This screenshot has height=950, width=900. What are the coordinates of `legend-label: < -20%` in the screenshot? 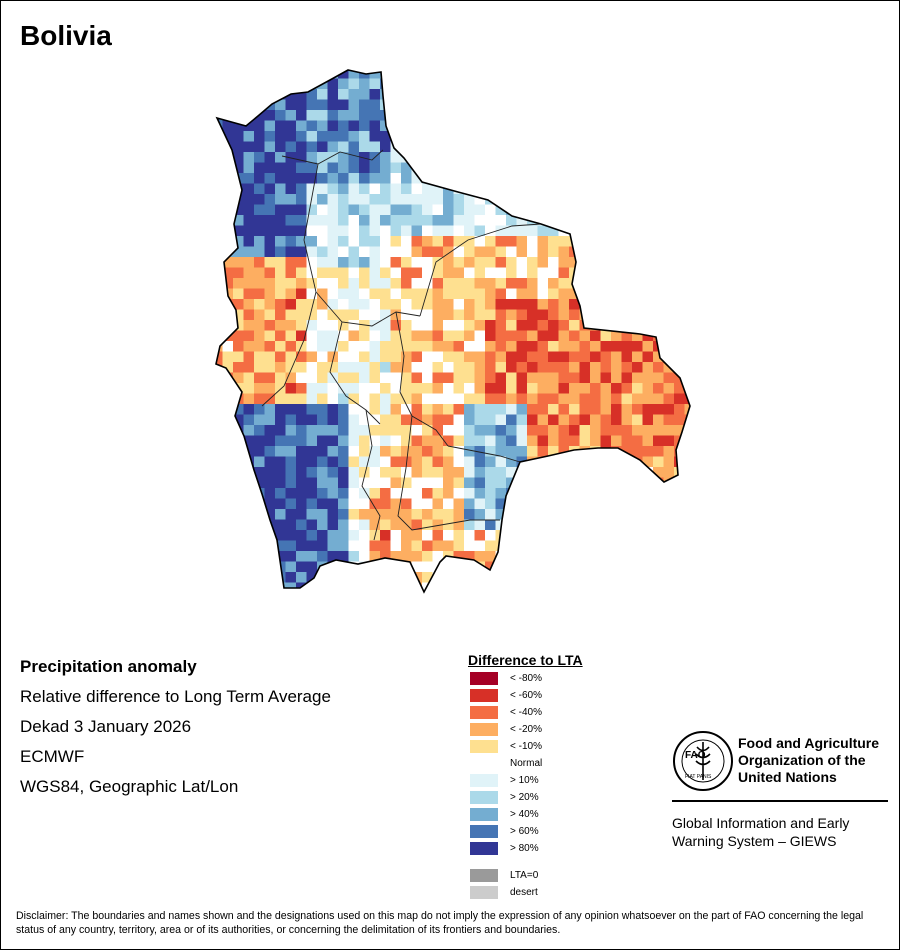 It's located at (526, 729).